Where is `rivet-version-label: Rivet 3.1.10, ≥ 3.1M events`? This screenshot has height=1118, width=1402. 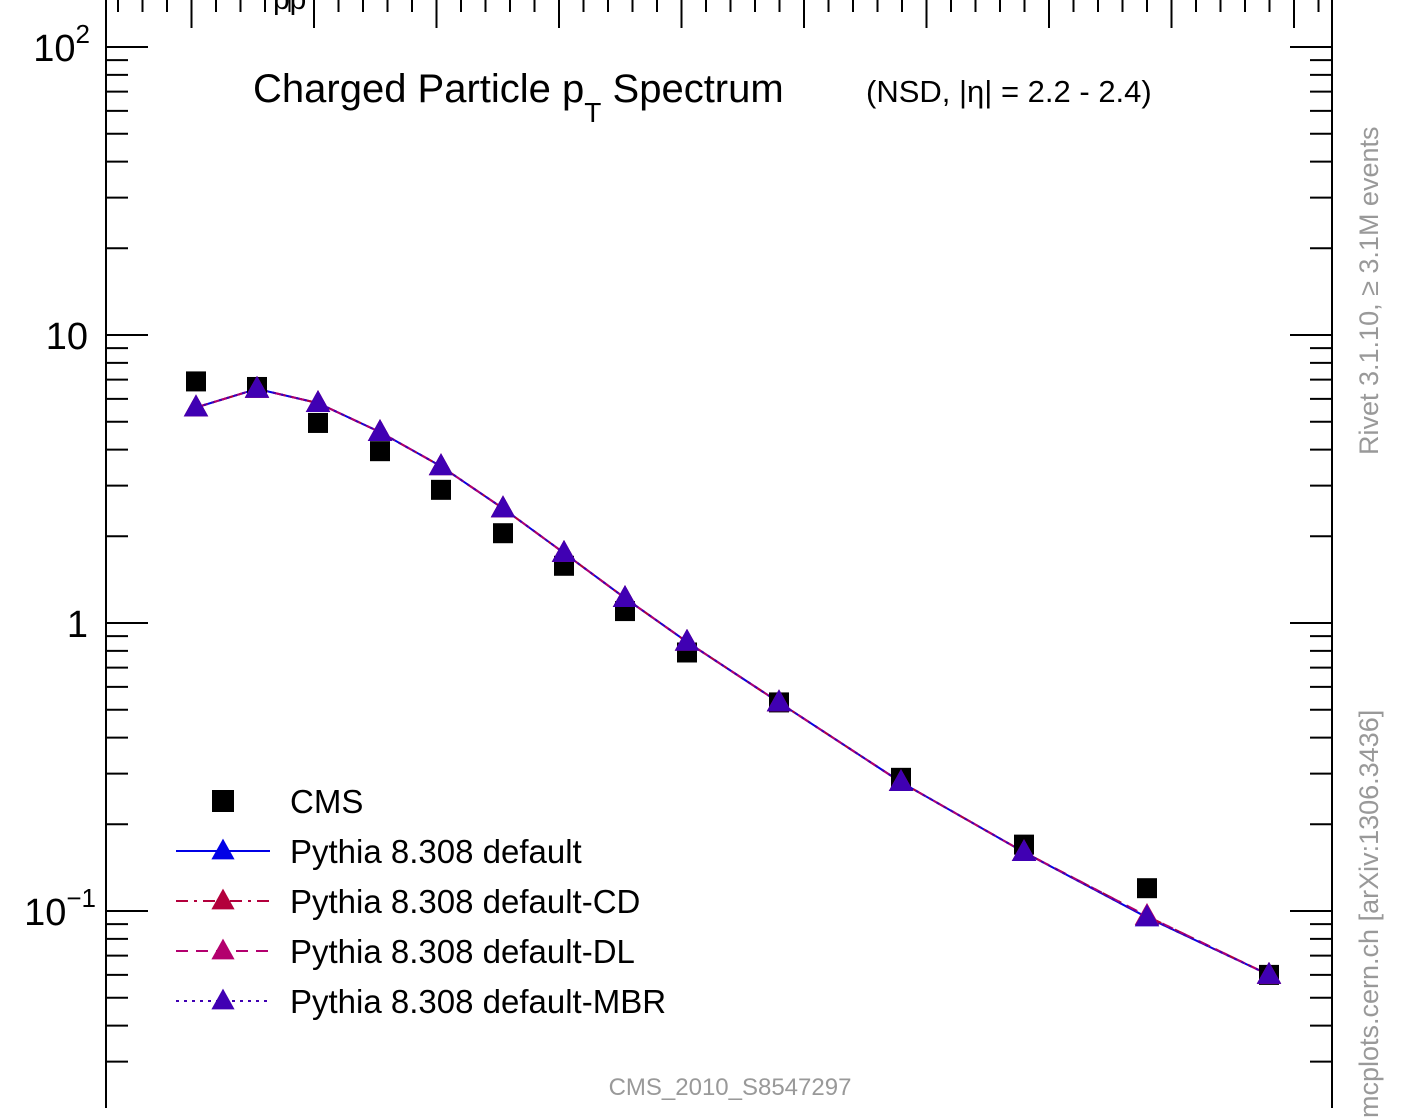
rivet-version-label: Rivet 3.1.10, ≥ 3.1M events is located at coordinates (1369, 290).